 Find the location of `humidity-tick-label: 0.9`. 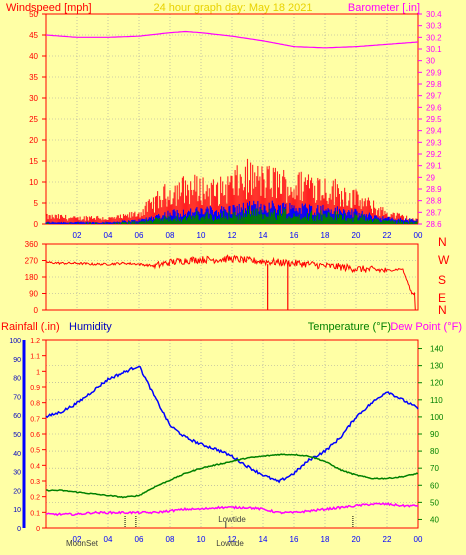

humidity-tick-label: 0.9 is located at coordinates (35, 388).